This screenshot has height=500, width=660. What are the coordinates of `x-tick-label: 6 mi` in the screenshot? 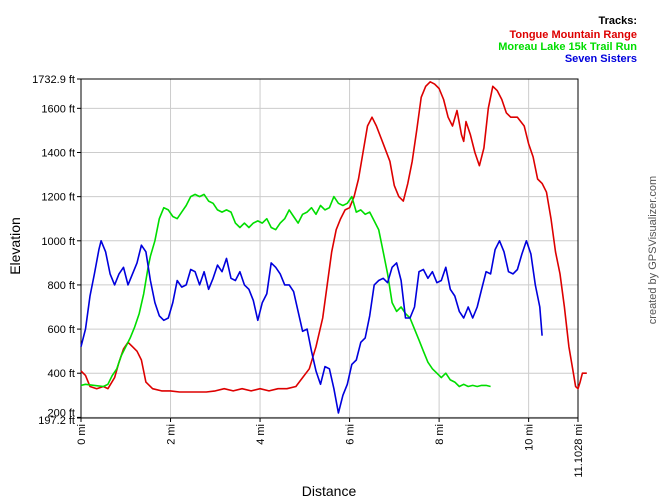 It's located at (351, 434).